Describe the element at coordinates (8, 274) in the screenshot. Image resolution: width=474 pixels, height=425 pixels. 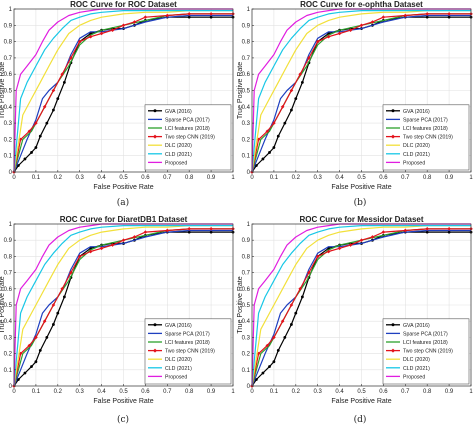
I see `y-tick-label: 0.7` at that location.